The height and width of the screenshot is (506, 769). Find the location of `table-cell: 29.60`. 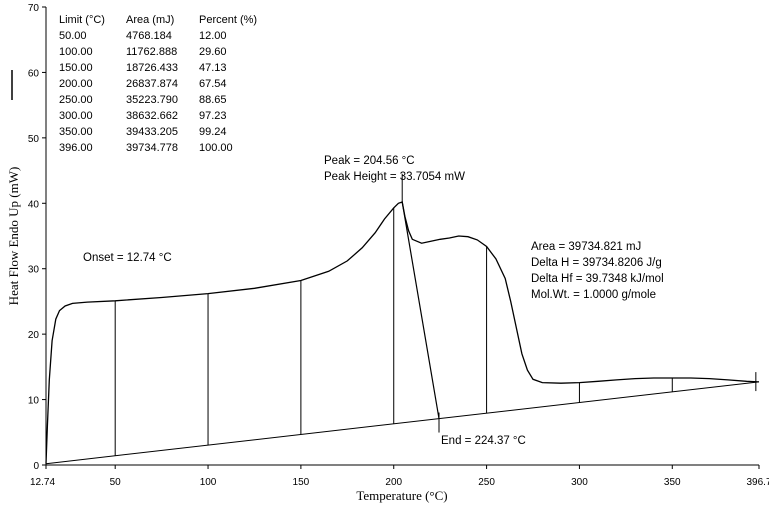

table-cell: 29.60 is located at coordinates (213, 52).